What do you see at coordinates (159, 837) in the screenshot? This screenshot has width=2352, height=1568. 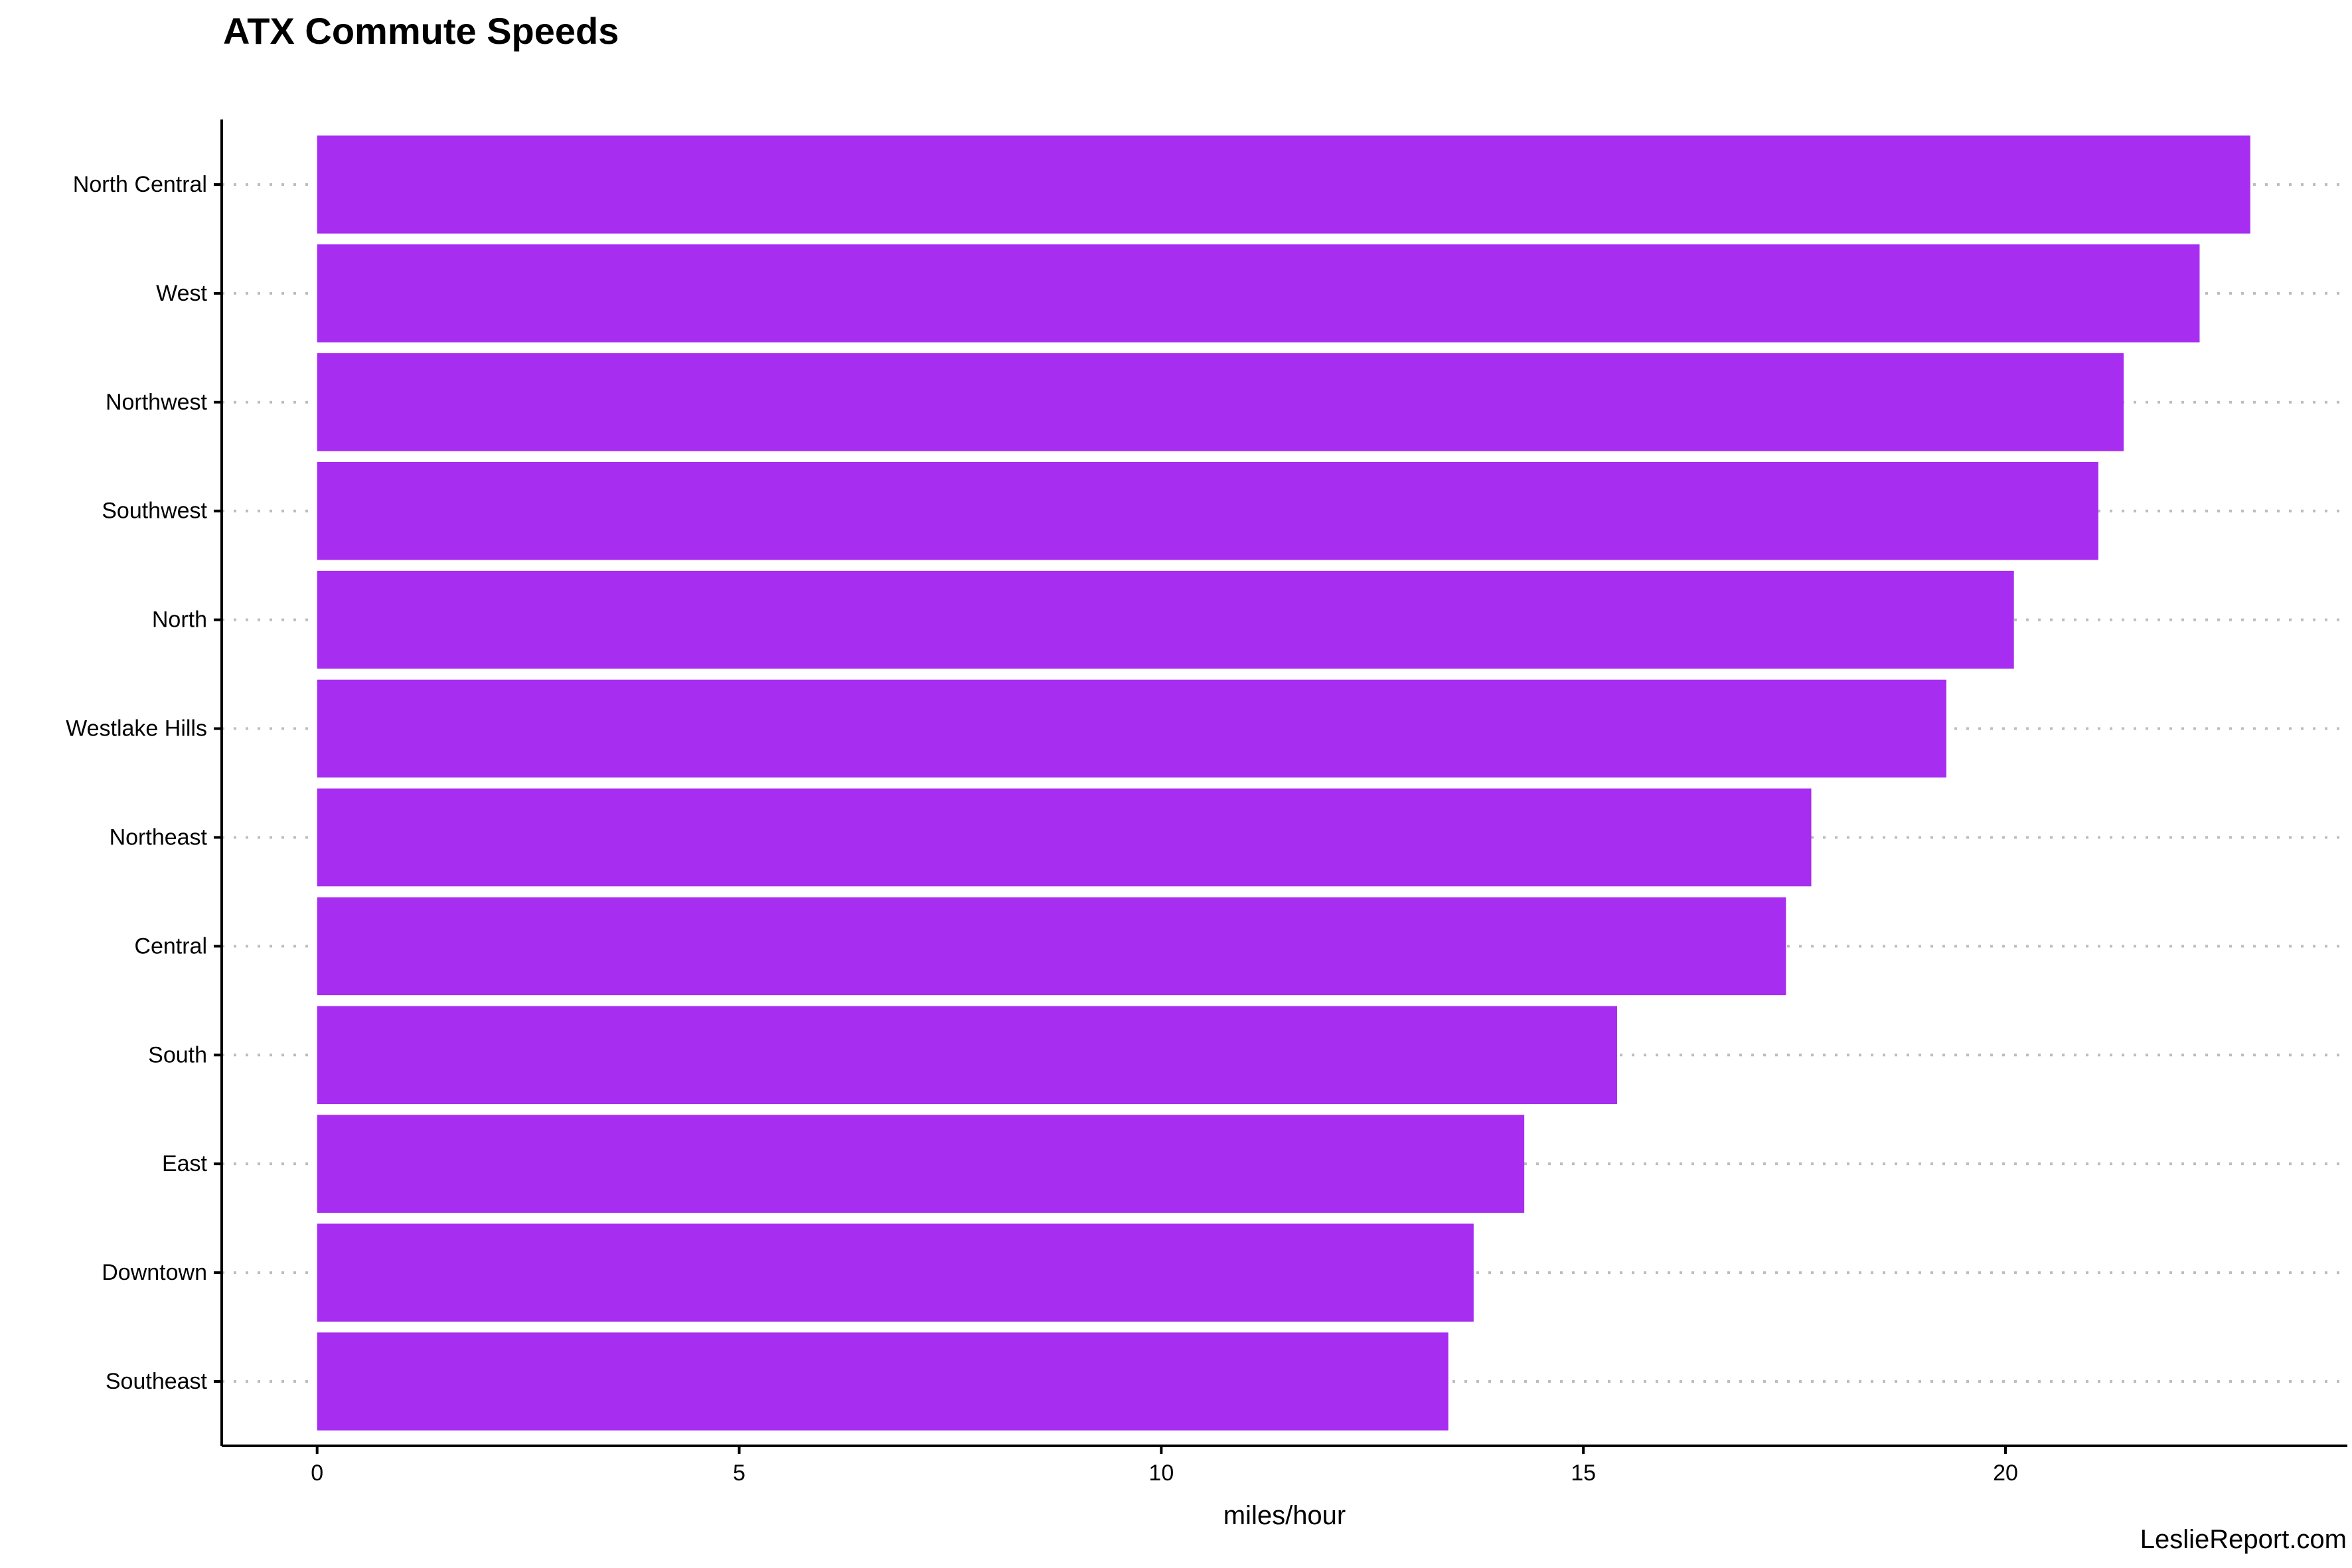 I see `y-tick-label: Northeast` at bounding box center [159, 837].